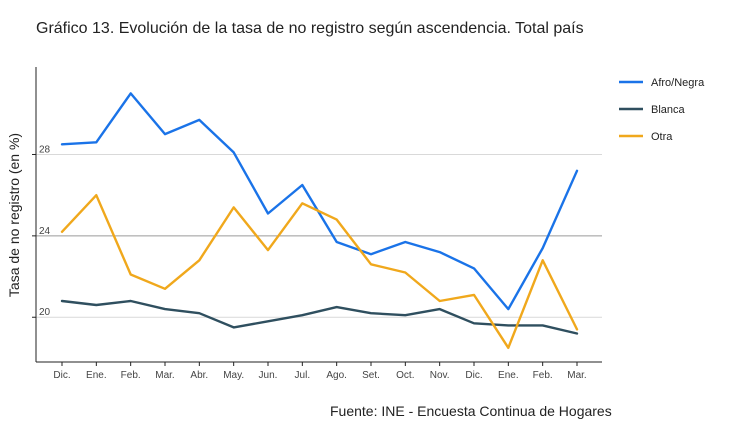 This screenshot has width=730, height=442. Describe the element at coordinates (405, 375) in the screenshot. I see `x-tick-label: Oct.` at that location.